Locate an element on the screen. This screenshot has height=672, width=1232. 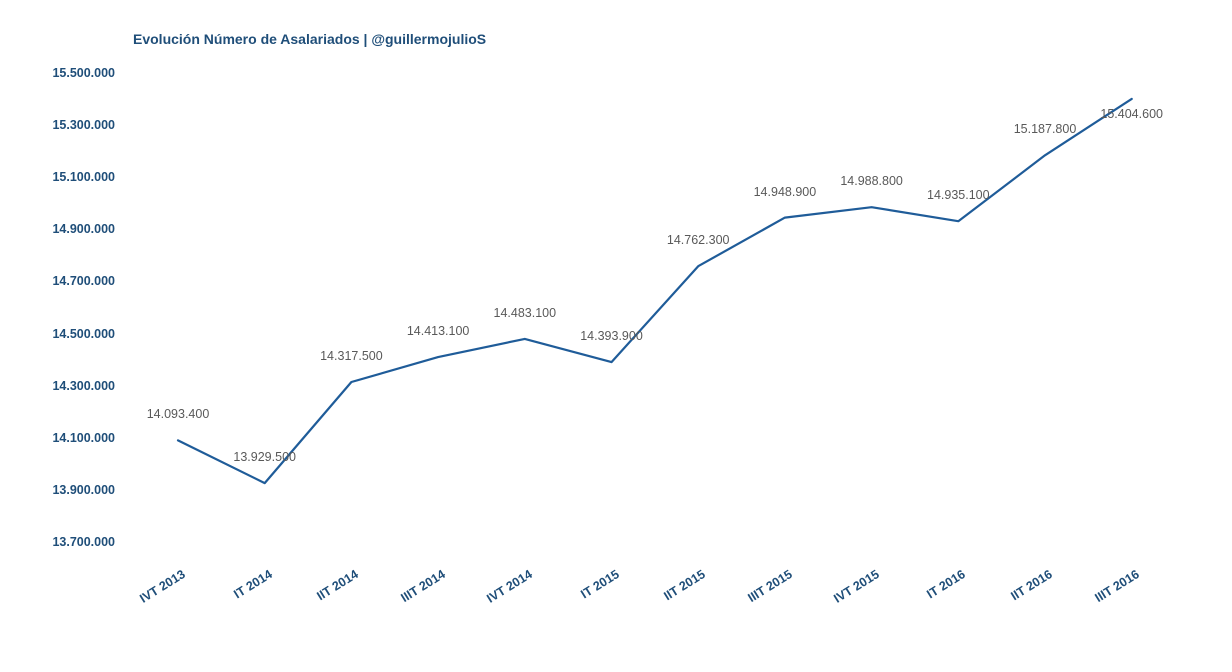
y-tick-label: 13.900.000 is located at coordinates (83, 489).